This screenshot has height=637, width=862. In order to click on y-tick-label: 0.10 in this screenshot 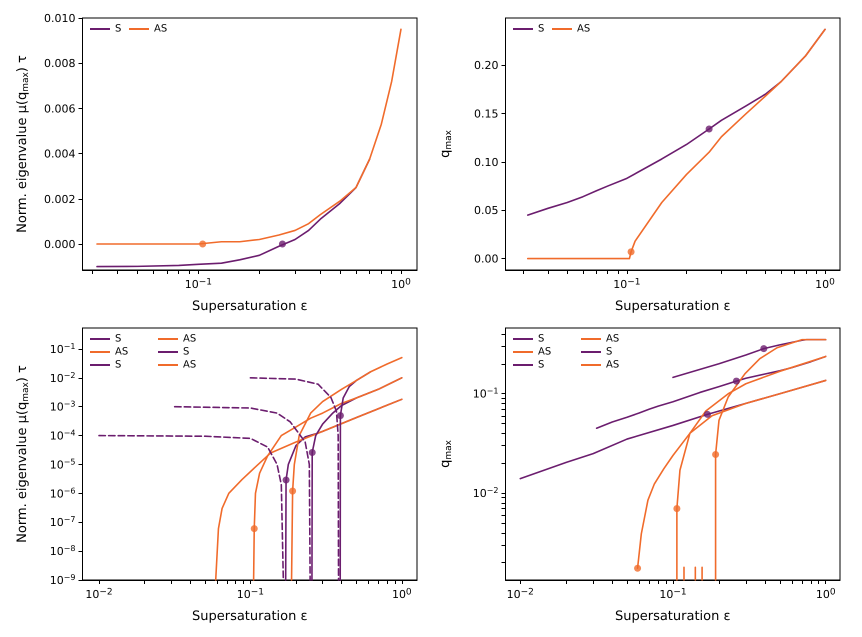, I will do `click(486, 162)`.